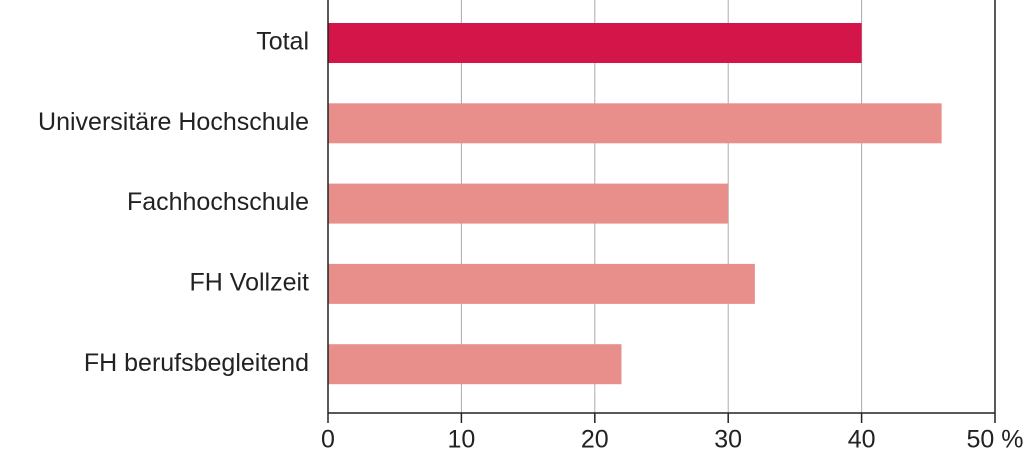 The width and height of the screenshot is (1024, 458). Describe the element at coordinates (728, 440) in the screenshot. I see `x-tick-label: 30` at that location.